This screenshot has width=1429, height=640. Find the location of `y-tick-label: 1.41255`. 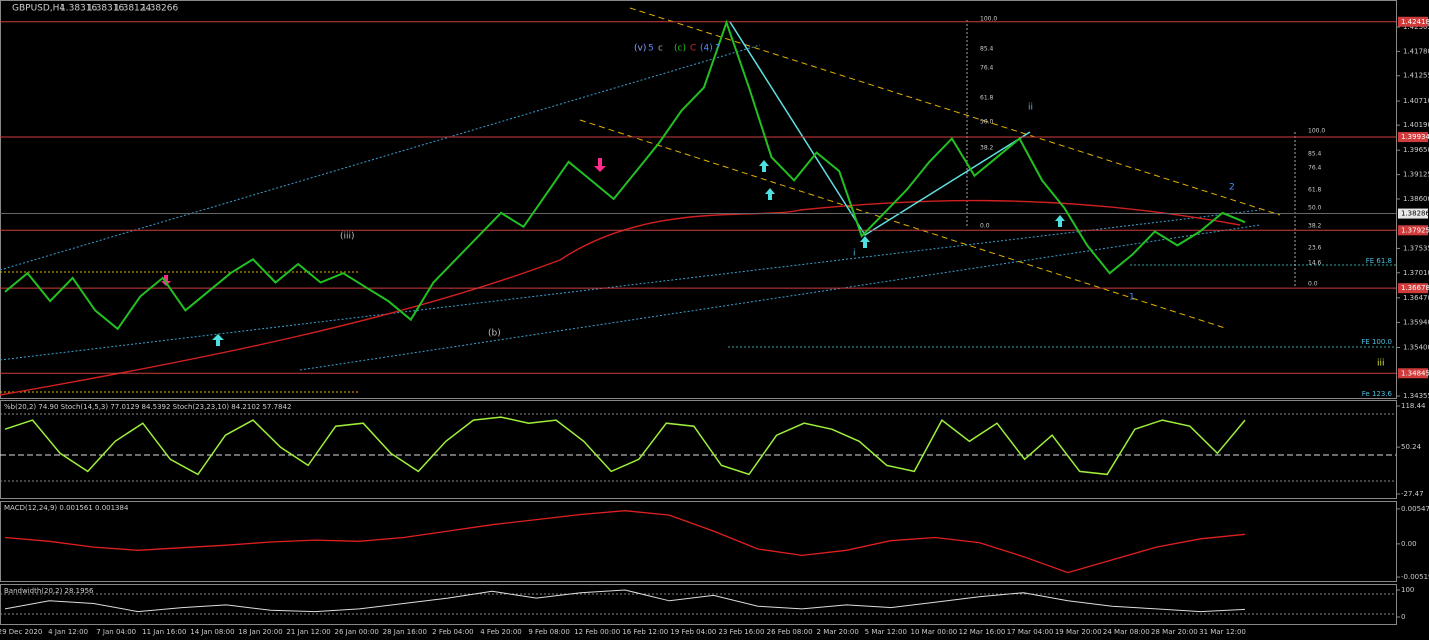

y-tick-label: 1.41255 is located at coordinates (1416, 76).